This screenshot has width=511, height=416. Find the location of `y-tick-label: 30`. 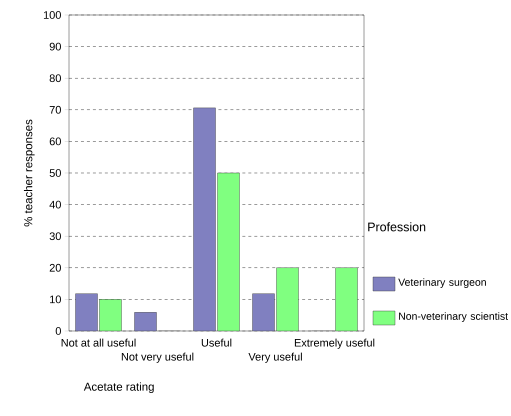

y-tick-label: 30 is located at coordinates (55, 236).